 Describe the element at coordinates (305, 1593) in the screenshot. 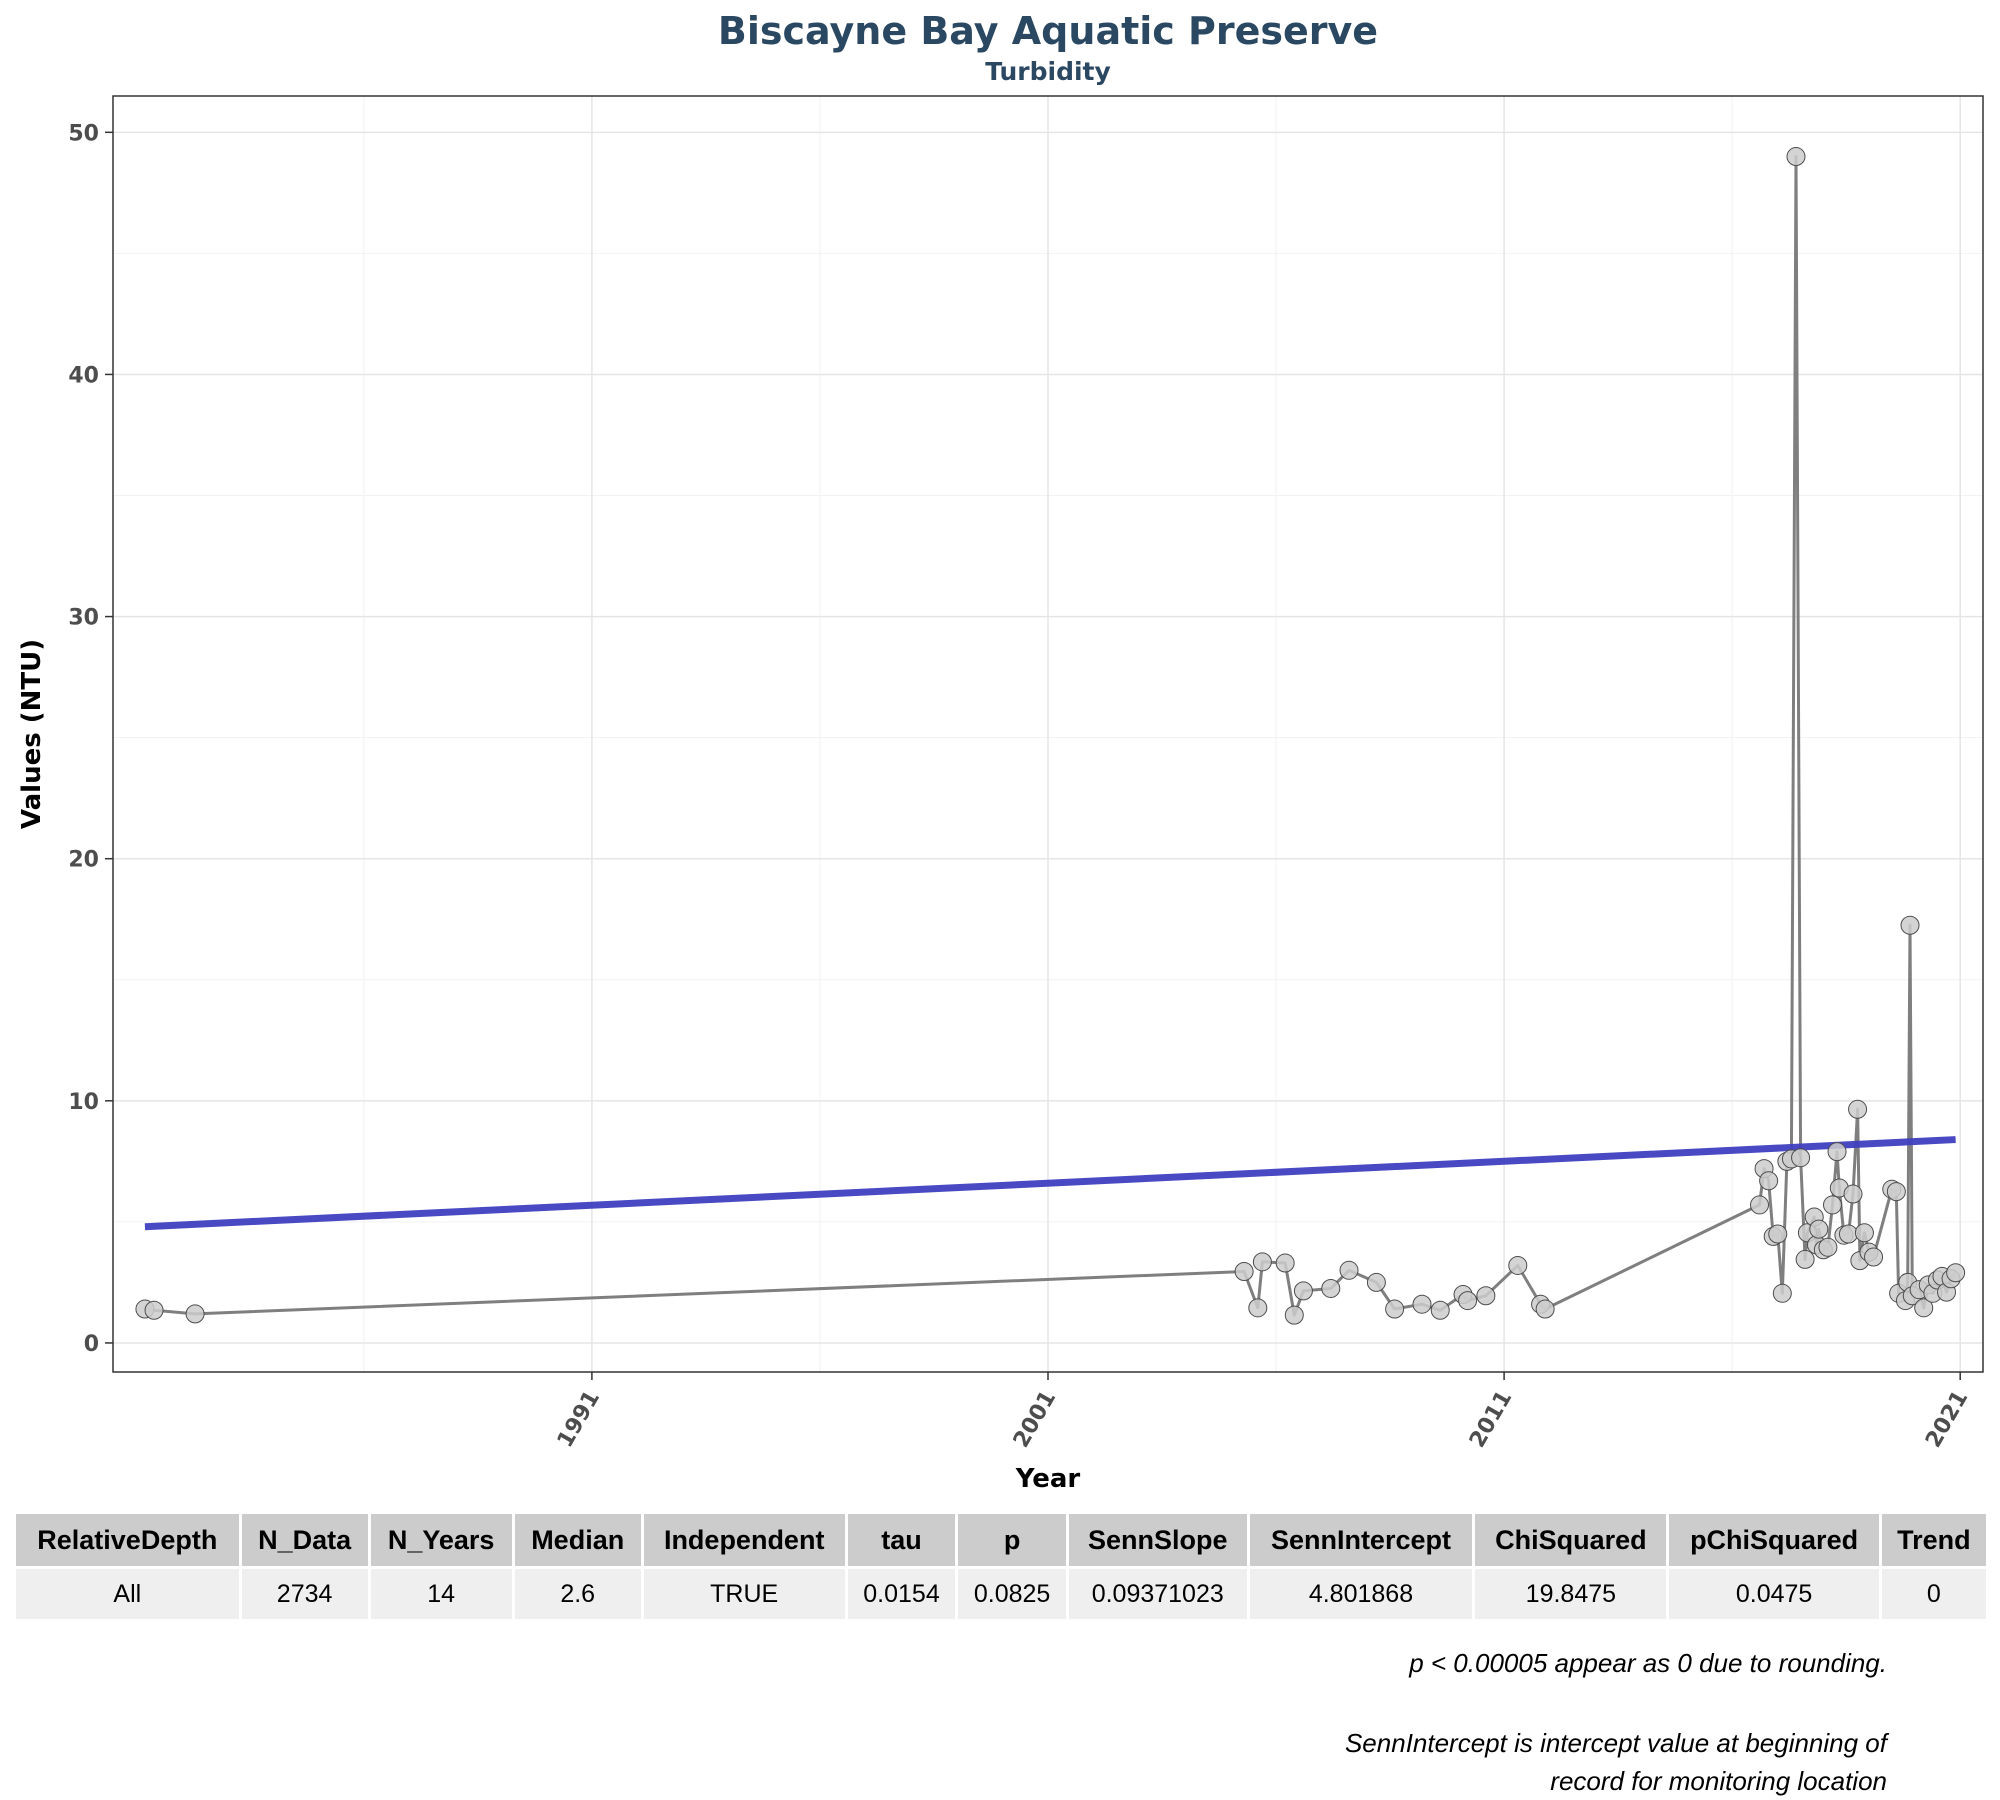

I see `table-cell: 2734` at that location.